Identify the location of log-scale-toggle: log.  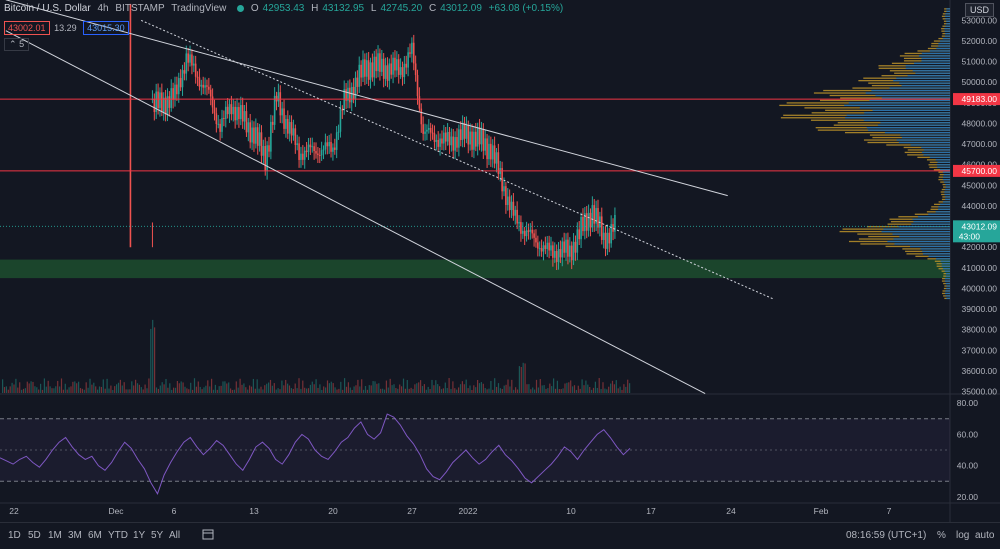
(963, 535).